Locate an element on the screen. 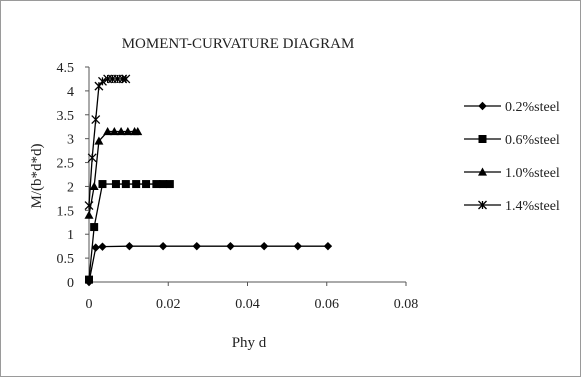 The height and width of the screenshot is (378, 581). legend-item-0-2-steel: 0.2%steel is located at coordinates (512, 107).